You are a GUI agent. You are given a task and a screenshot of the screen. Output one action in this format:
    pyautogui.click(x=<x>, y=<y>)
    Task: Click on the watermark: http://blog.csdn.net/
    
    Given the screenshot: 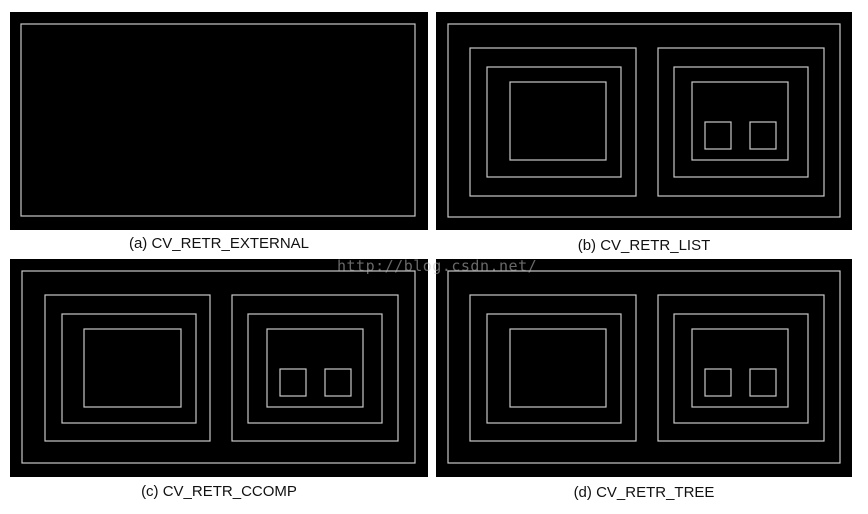 What is the action you would take?
    pyautogui.click(x=437, y=266)
    